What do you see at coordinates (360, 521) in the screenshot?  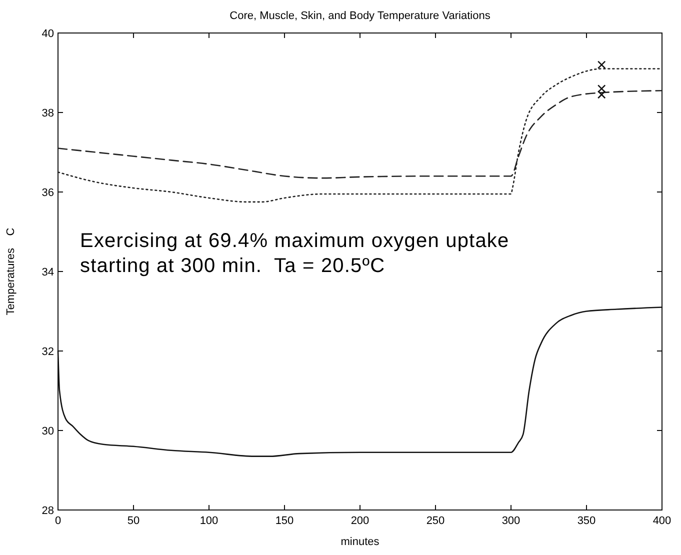 I see `x-tick-label: 200` at bounding box center [360, 521].